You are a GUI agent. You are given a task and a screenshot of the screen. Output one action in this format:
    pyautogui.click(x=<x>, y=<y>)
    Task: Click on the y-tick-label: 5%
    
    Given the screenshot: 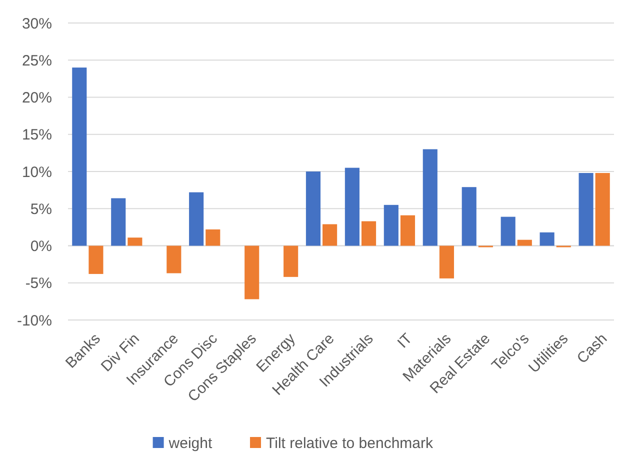 What is the action you would take?
    pyautogui.click(x=41, y=209)
    